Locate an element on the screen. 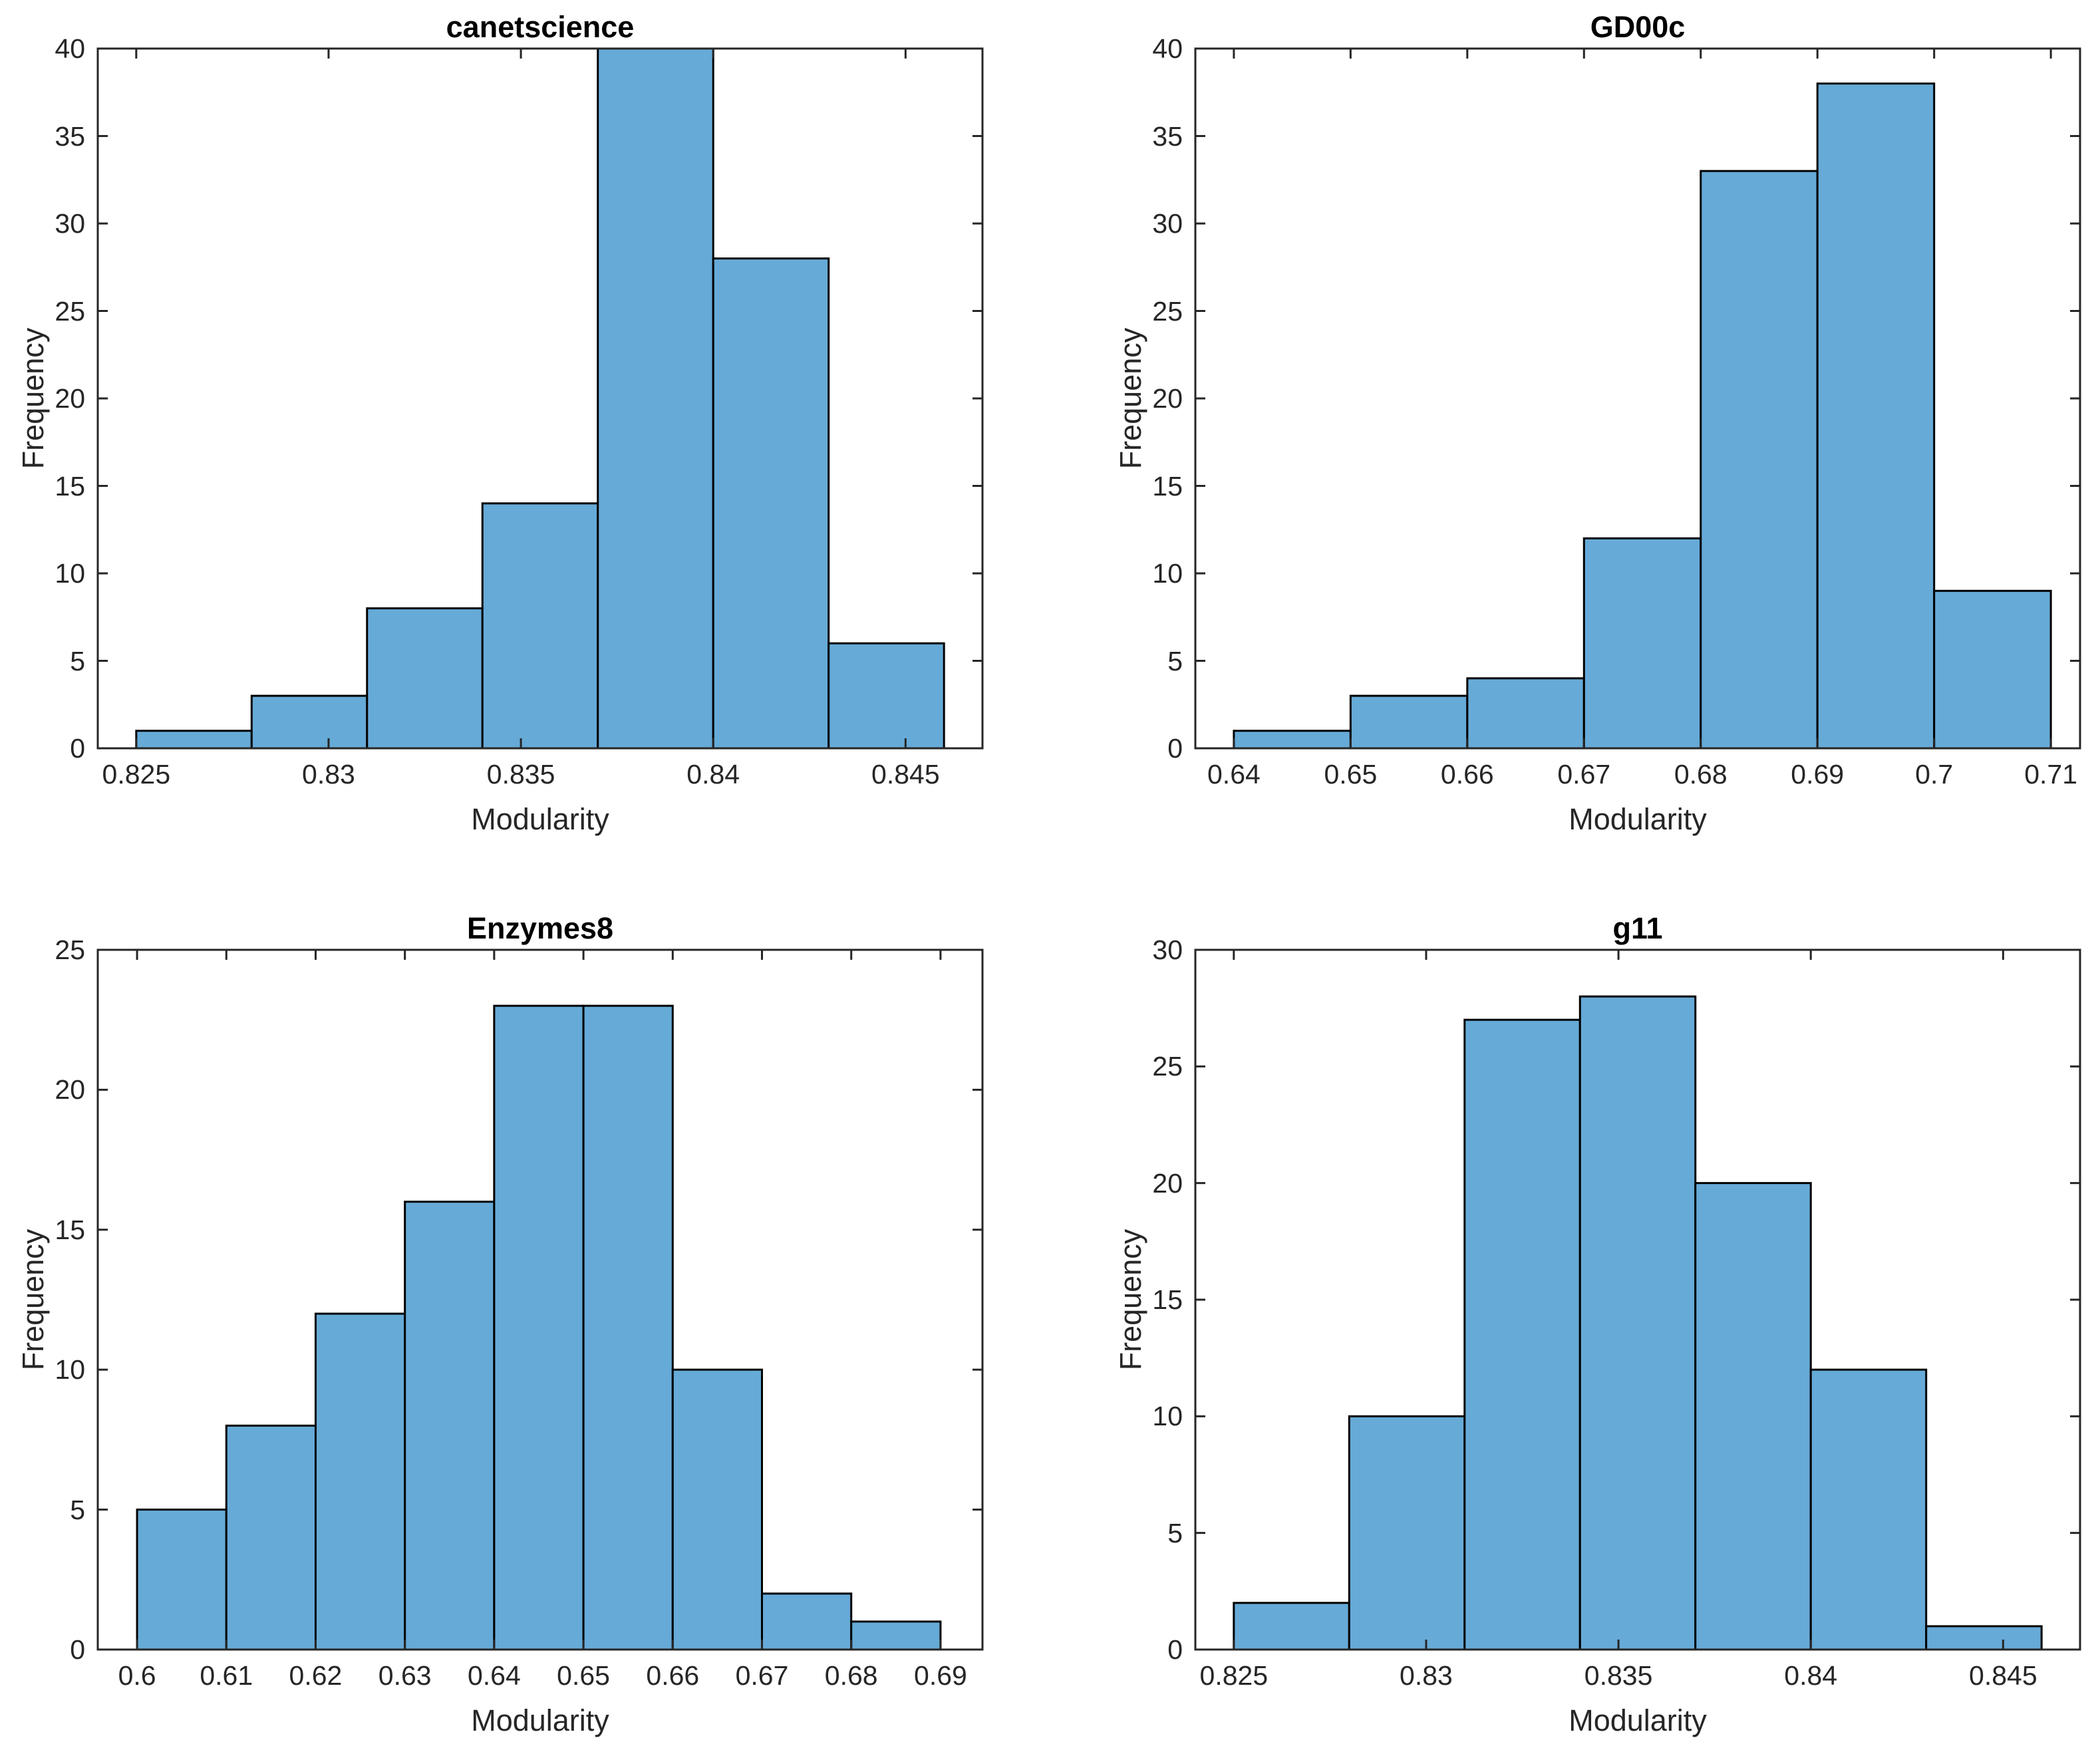 The width and height of the screenshot is (2100, 1744). x-tick-label: 0.63 is located at coordinates (405, 1675).